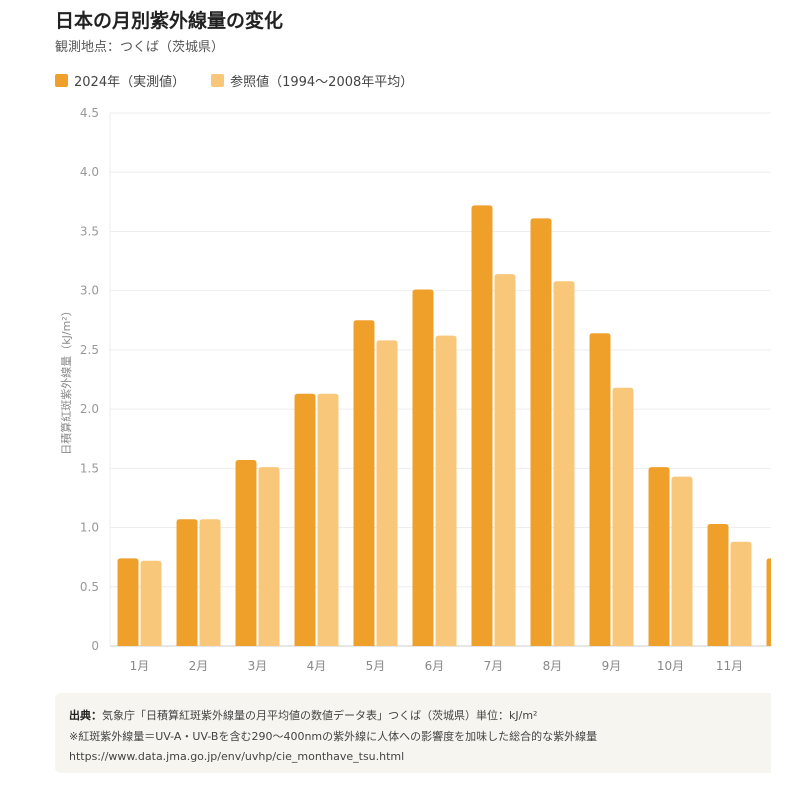  I want to click on y-tick-label: 3.5, so click(89, 231).